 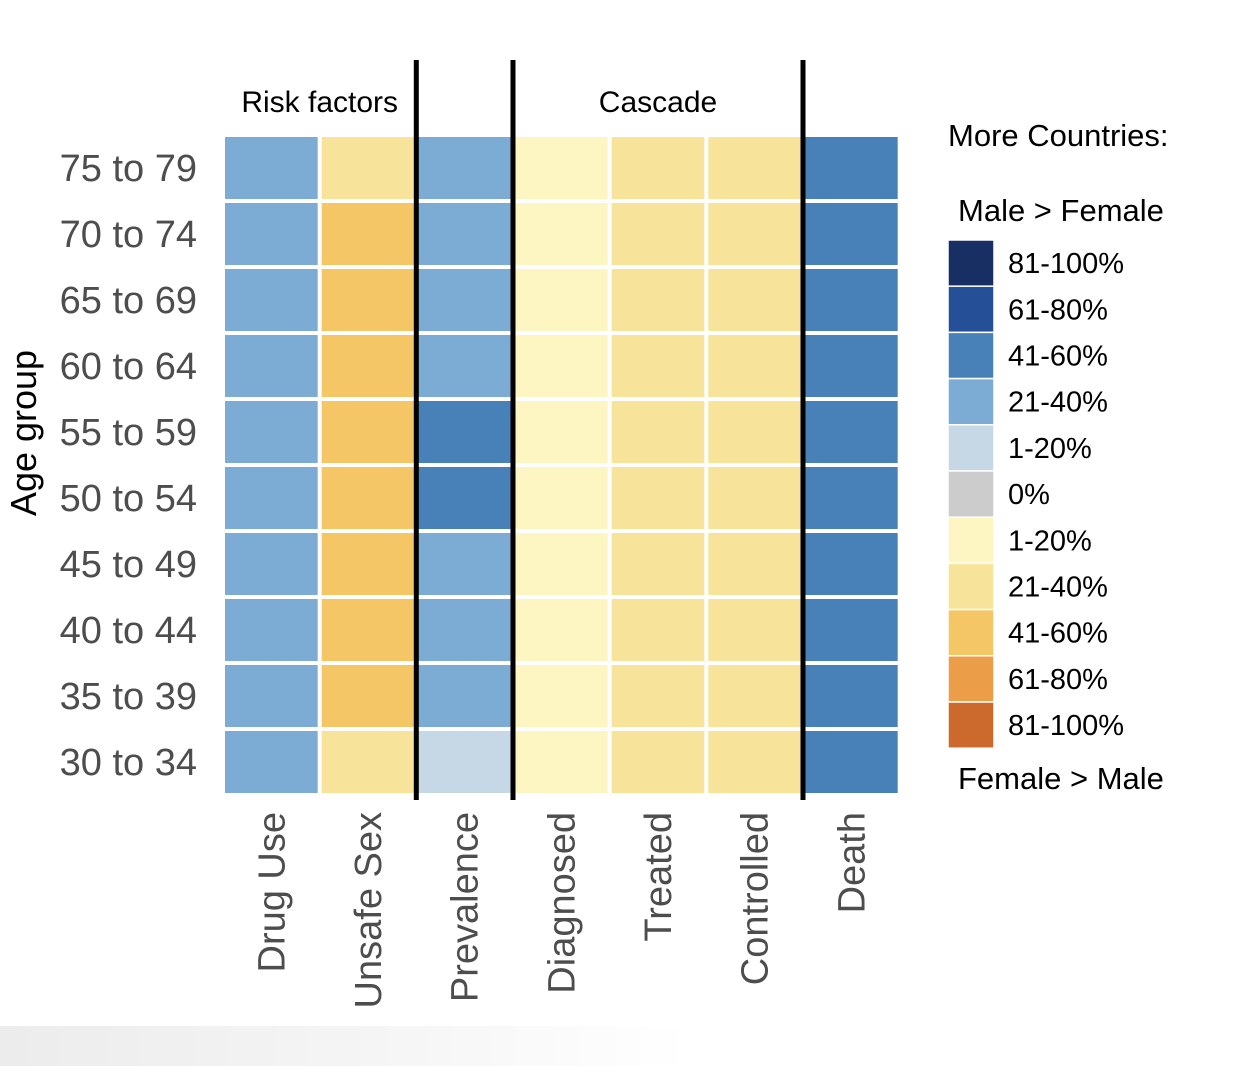 I want to click on x-tick-label: Death, so click(x=852, y=862).